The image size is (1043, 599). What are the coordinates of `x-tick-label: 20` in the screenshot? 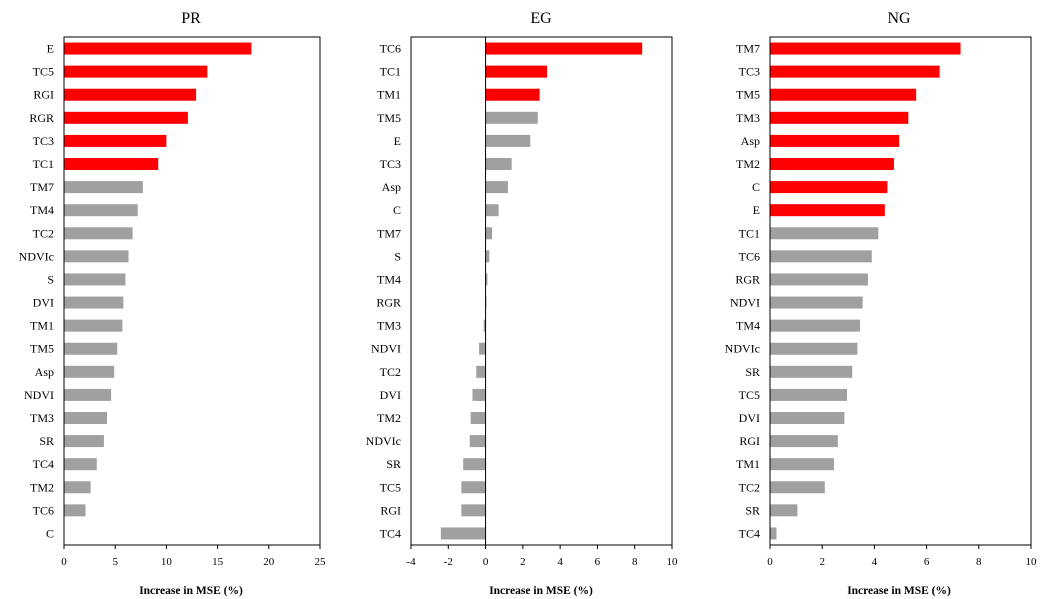 It's located at (269, 562).